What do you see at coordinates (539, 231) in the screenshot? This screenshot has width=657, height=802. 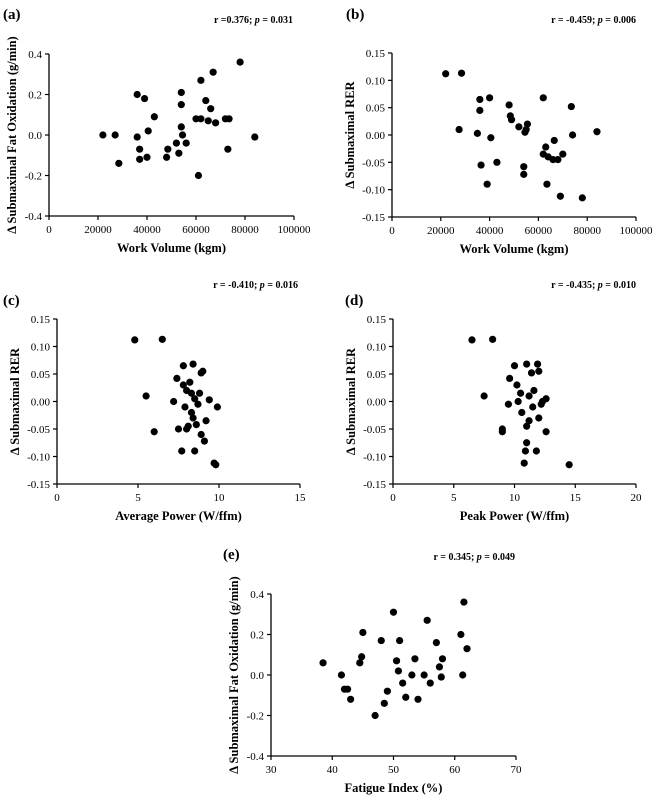 I see `x-tick-label: 60000` at bounding box center [539, 231].